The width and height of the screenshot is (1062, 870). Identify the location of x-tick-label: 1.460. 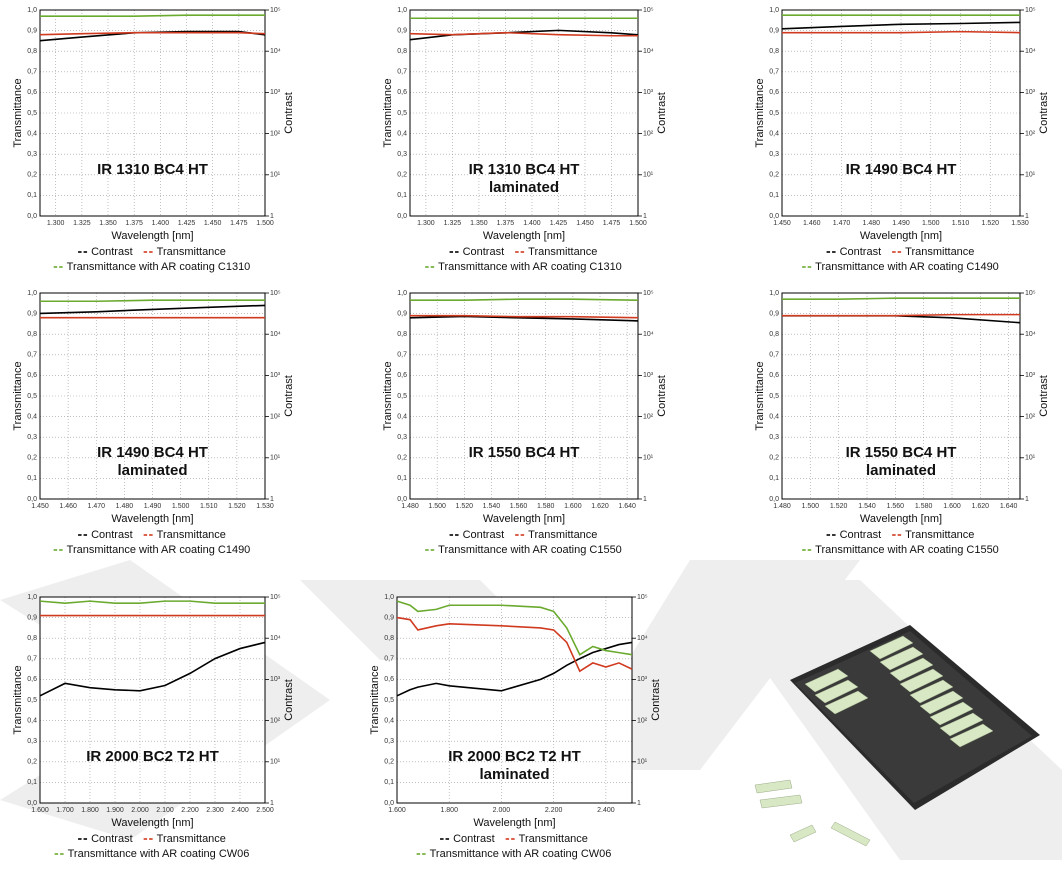
(812, 223).